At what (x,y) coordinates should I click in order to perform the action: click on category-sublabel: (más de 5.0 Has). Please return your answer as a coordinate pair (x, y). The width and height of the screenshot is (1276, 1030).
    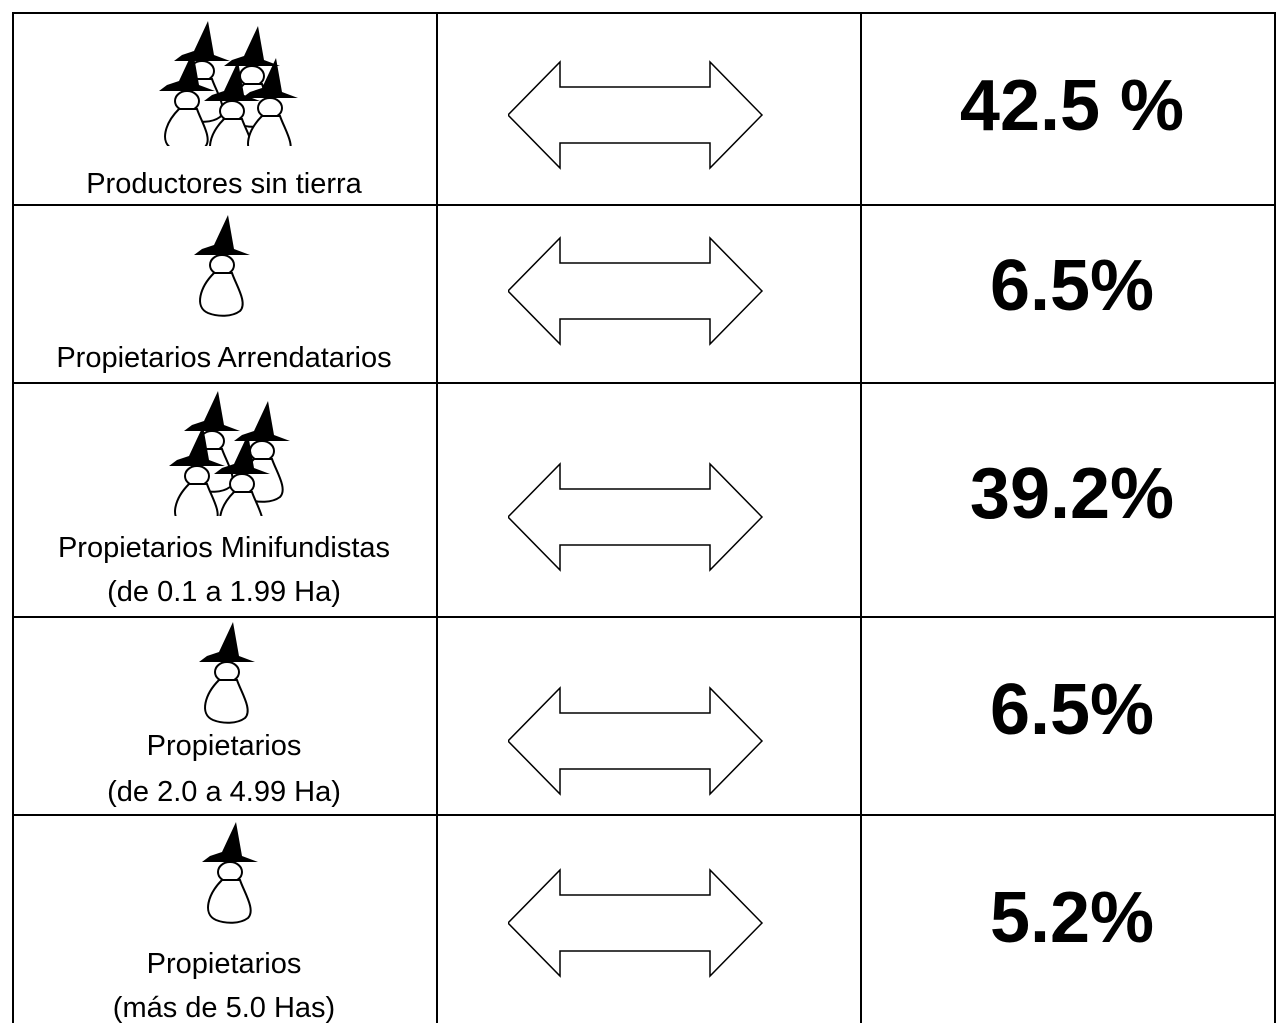
    Looking at the image, I should click on (224, 1008).